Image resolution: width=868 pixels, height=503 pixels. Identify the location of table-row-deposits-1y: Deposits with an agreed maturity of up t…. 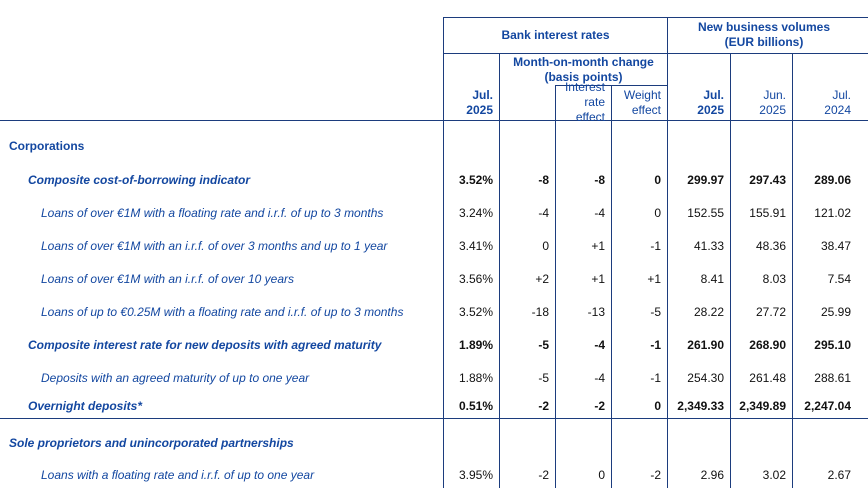
(434, 377).